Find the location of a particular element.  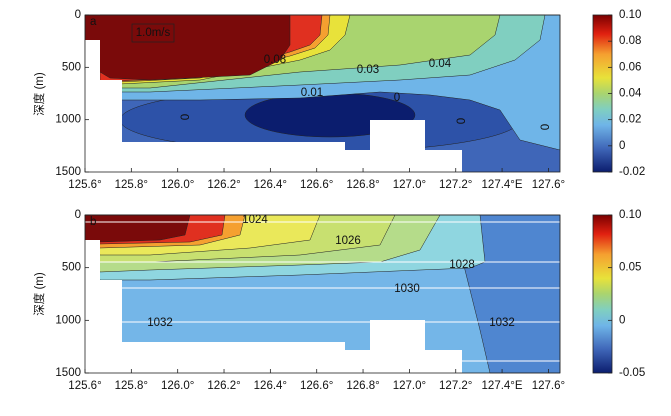

contour-label: 1028 is located at coordinates (462, 265).